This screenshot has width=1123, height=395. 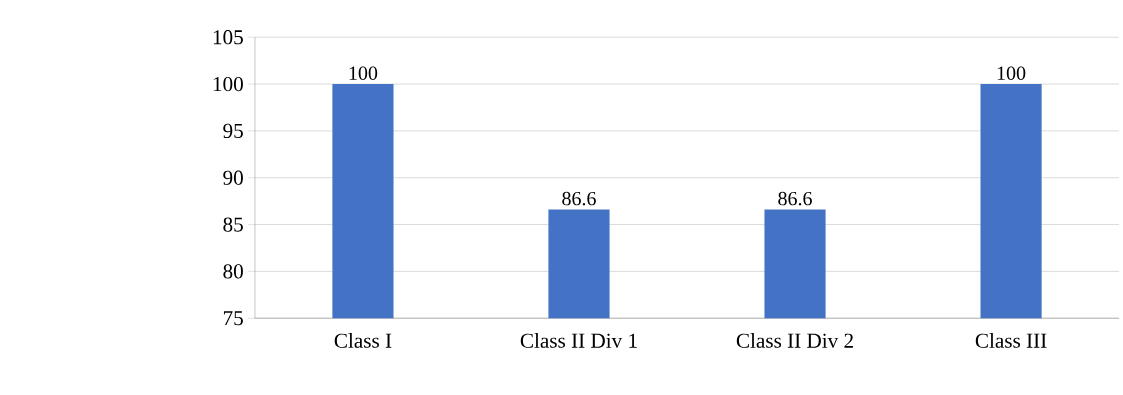 What do you see at coordinates (233, 271) in the screenshot?
I see `y-tick-label: 80` at bounding box center [233, 271].